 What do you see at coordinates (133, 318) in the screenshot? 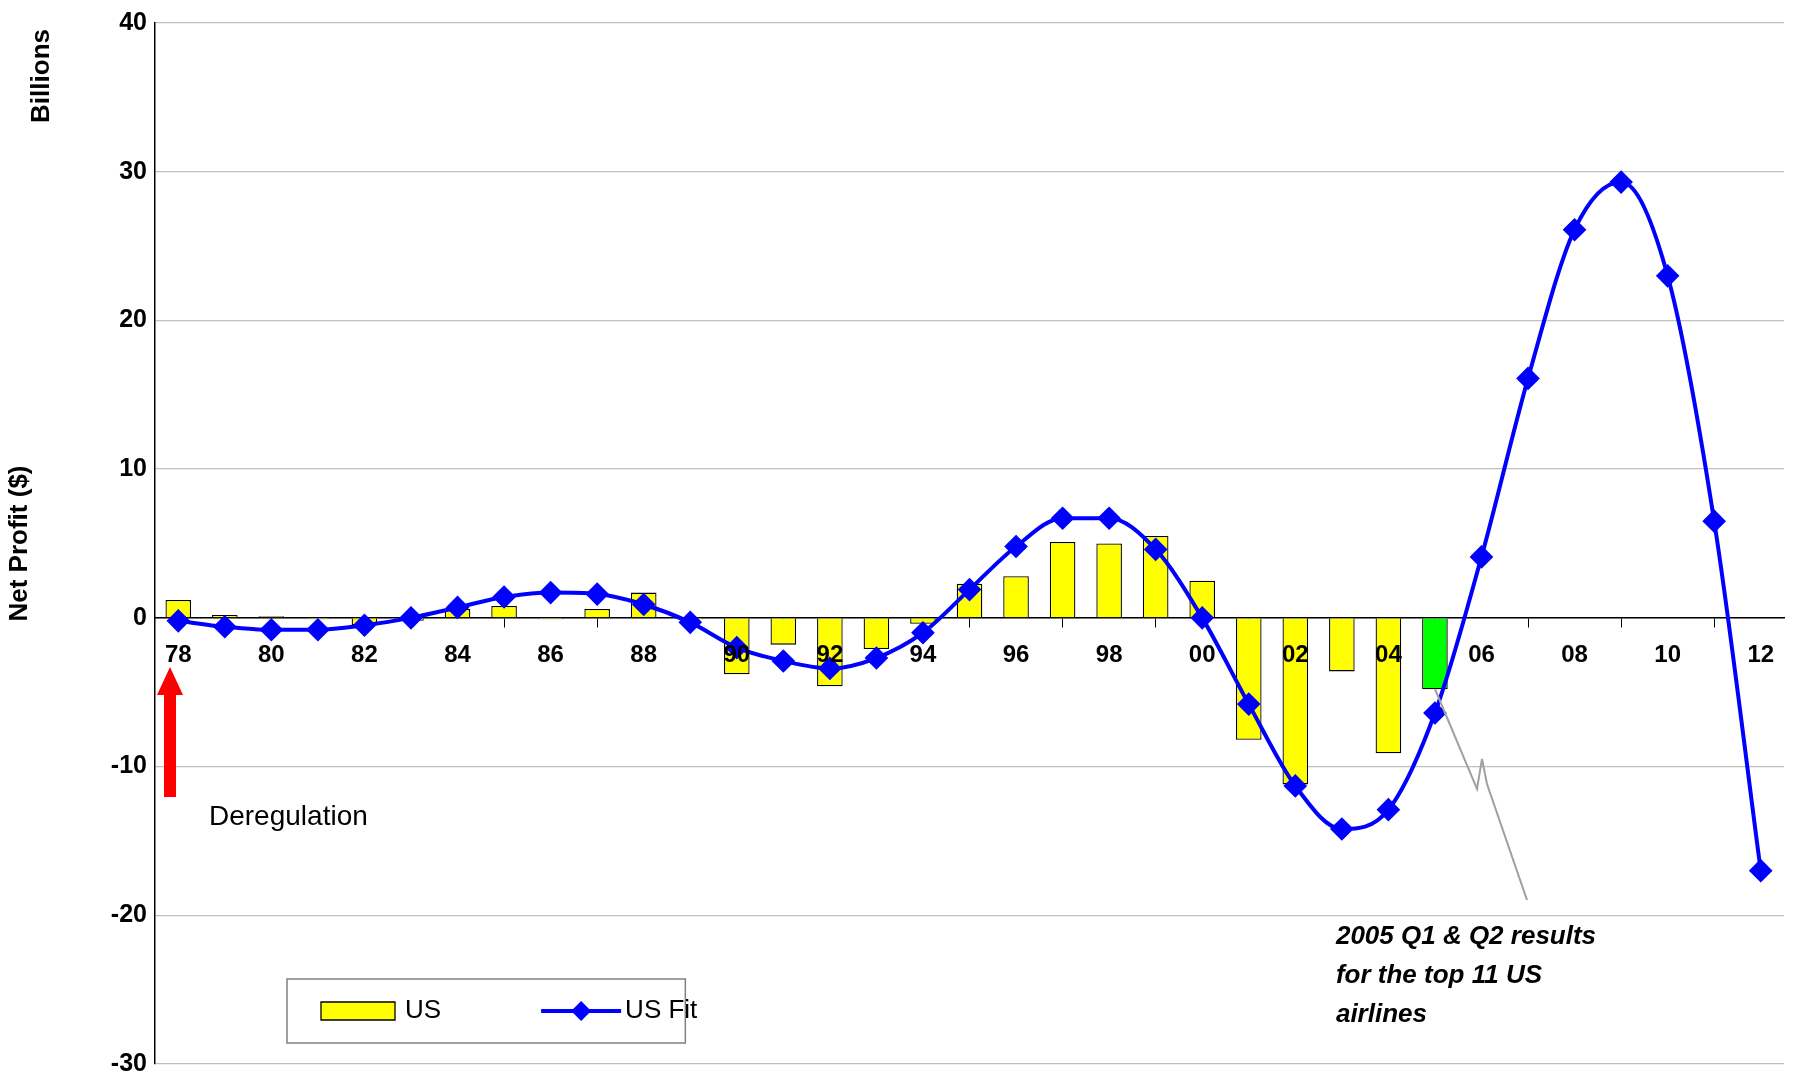
I see `y-tick-label: 20` at bounding box center [133, 318].